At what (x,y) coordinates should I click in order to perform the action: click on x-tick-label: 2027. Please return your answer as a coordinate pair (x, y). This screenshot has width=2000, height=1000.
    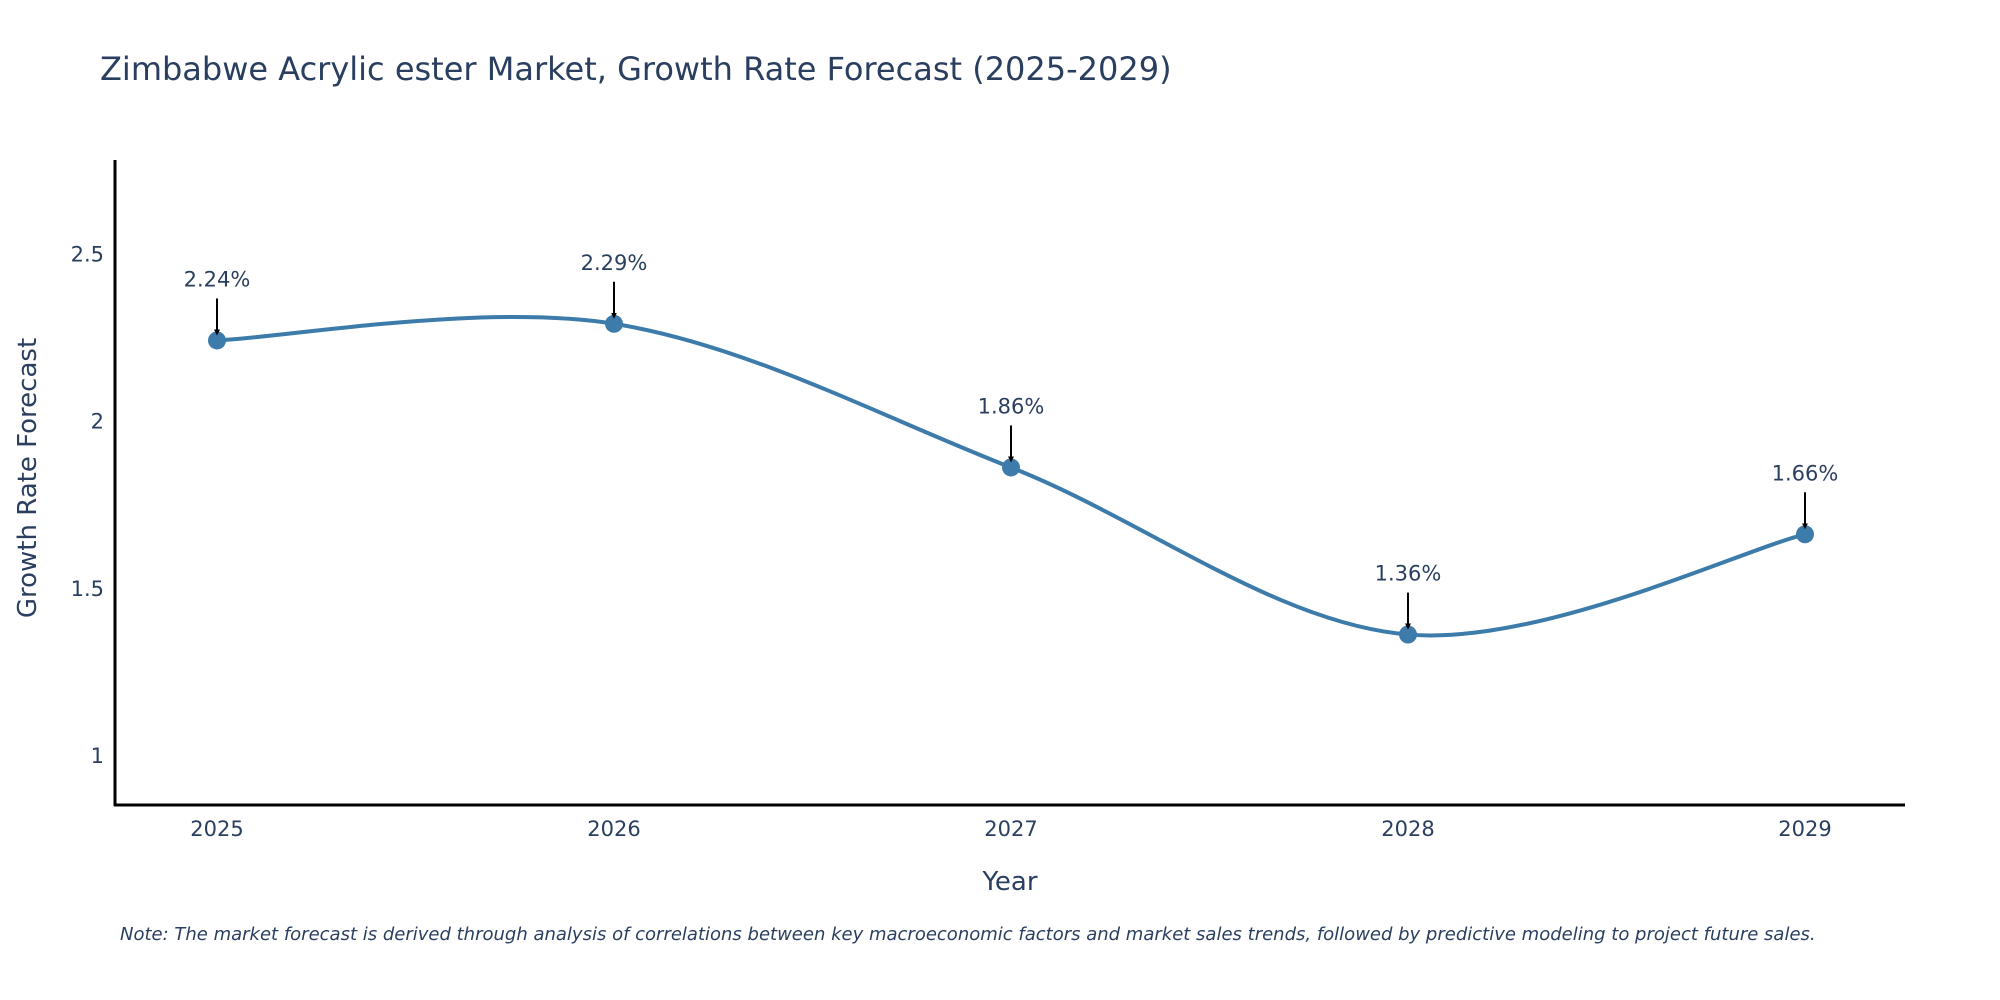
    Looking at the image, I should click on (1010, 829).